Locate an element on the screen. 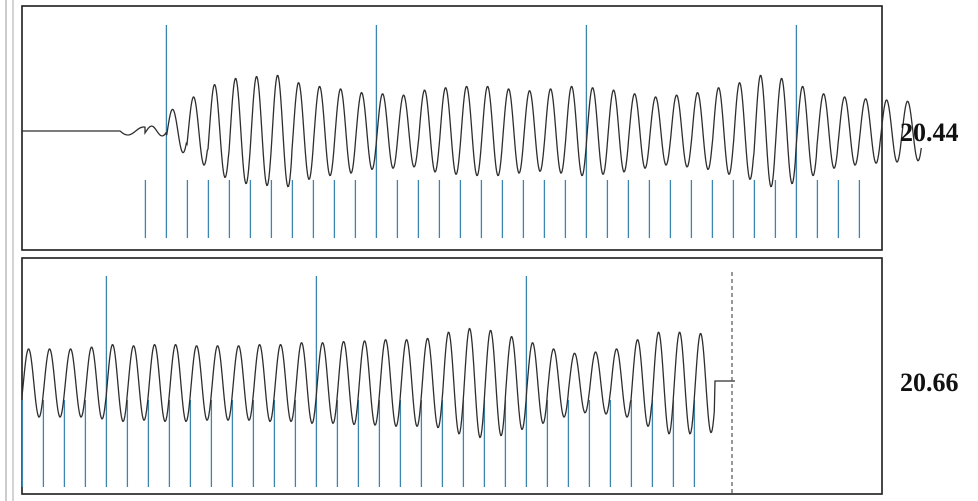 The height and width of the screenshot is (501, 978). value-label-bottom: 20.66 is located at coordinates (929, 382).